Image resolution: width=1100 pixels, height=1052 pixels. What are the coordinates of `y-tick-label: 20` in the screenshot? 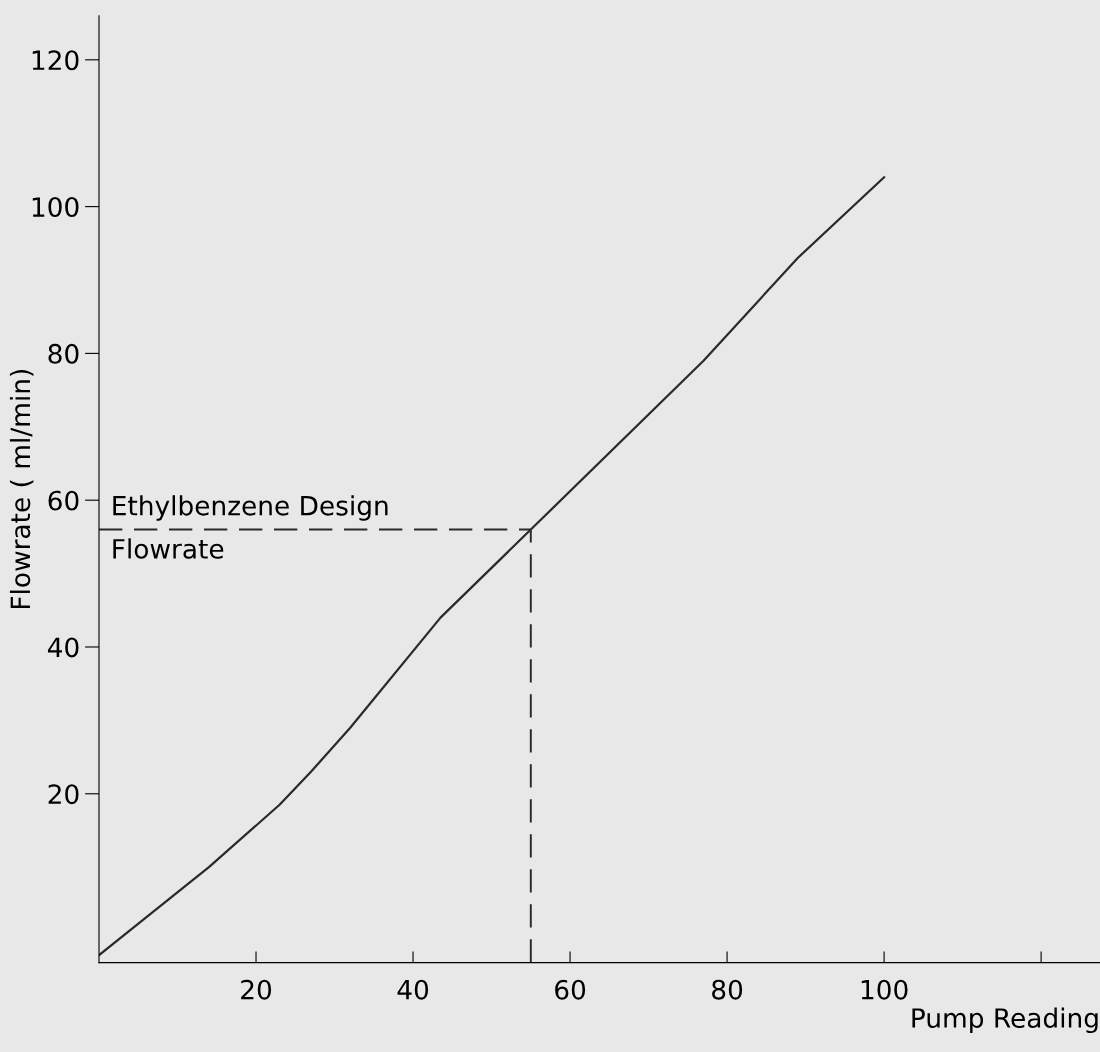 It's located at (63, 794).